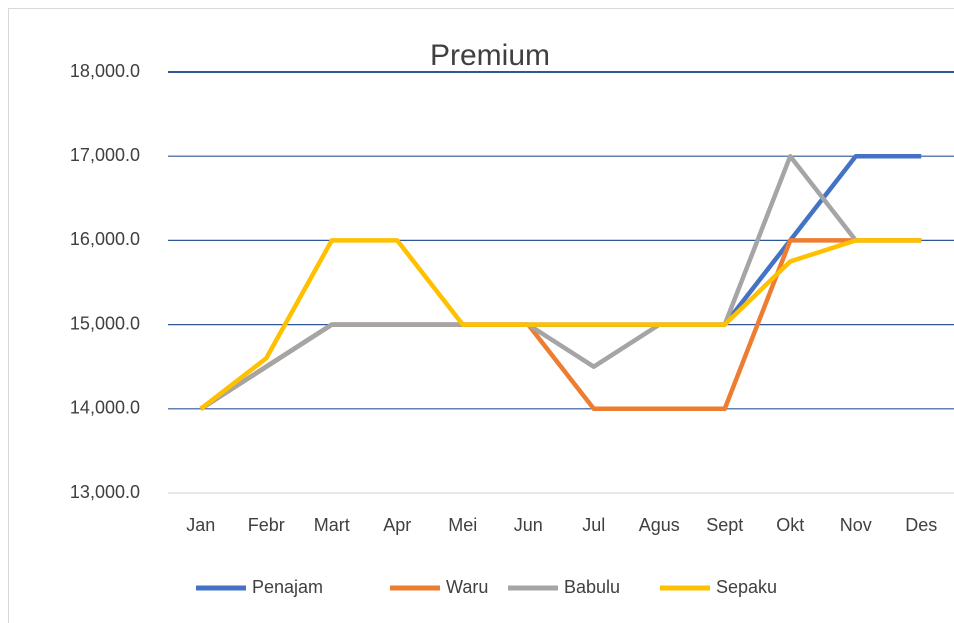  I want to click on y-tick-label: 13,000.0, so click(105, 492).